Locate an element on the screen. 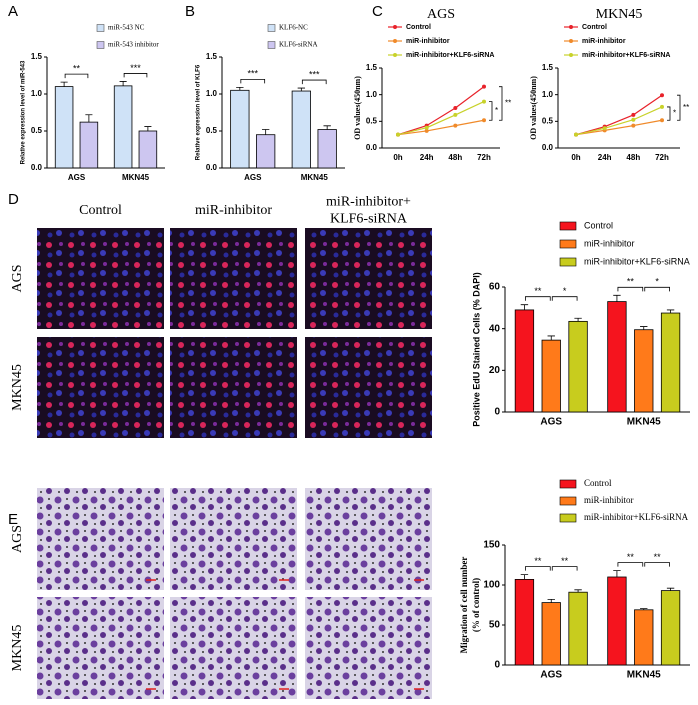 The width and height of the screenshot is (698, 705). y-tick-label: 0 is located at coordinates (497, 412).